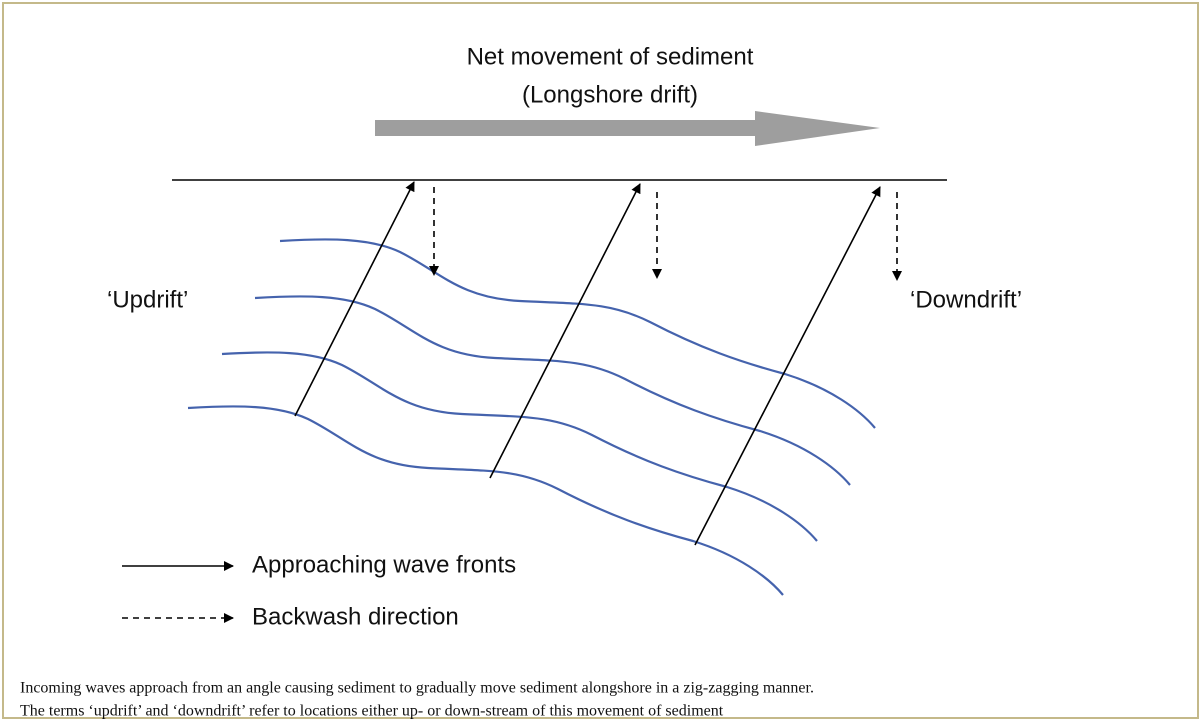 Image resolution: width=1202 pixels, height=722 pixels. Describe the element at coordinates (966, 299) in the screenshot. I see `downdrift-label: ‘Downdrift’` at that location.